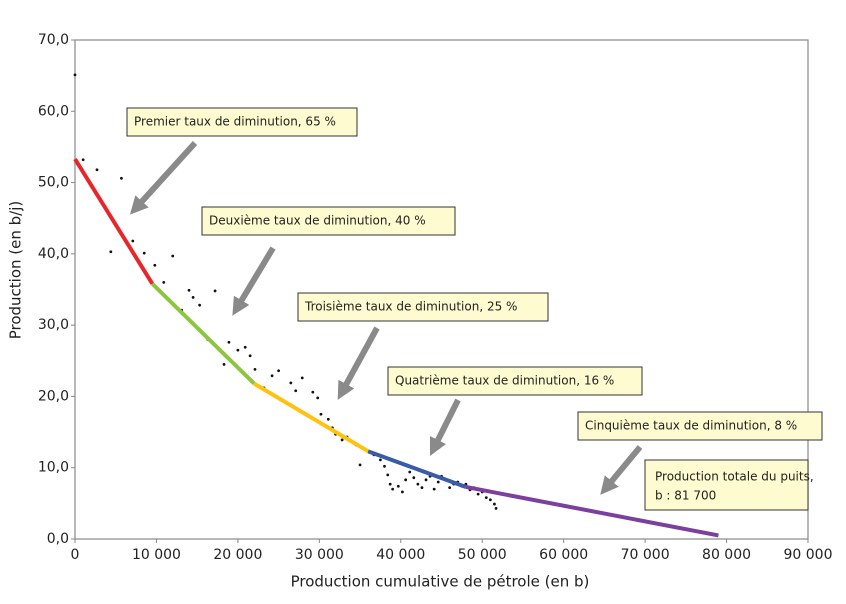 The image size is (846, 604). I want to click on annotation-text: Troisième taux de diminution, 25 %, so click(410, 307).